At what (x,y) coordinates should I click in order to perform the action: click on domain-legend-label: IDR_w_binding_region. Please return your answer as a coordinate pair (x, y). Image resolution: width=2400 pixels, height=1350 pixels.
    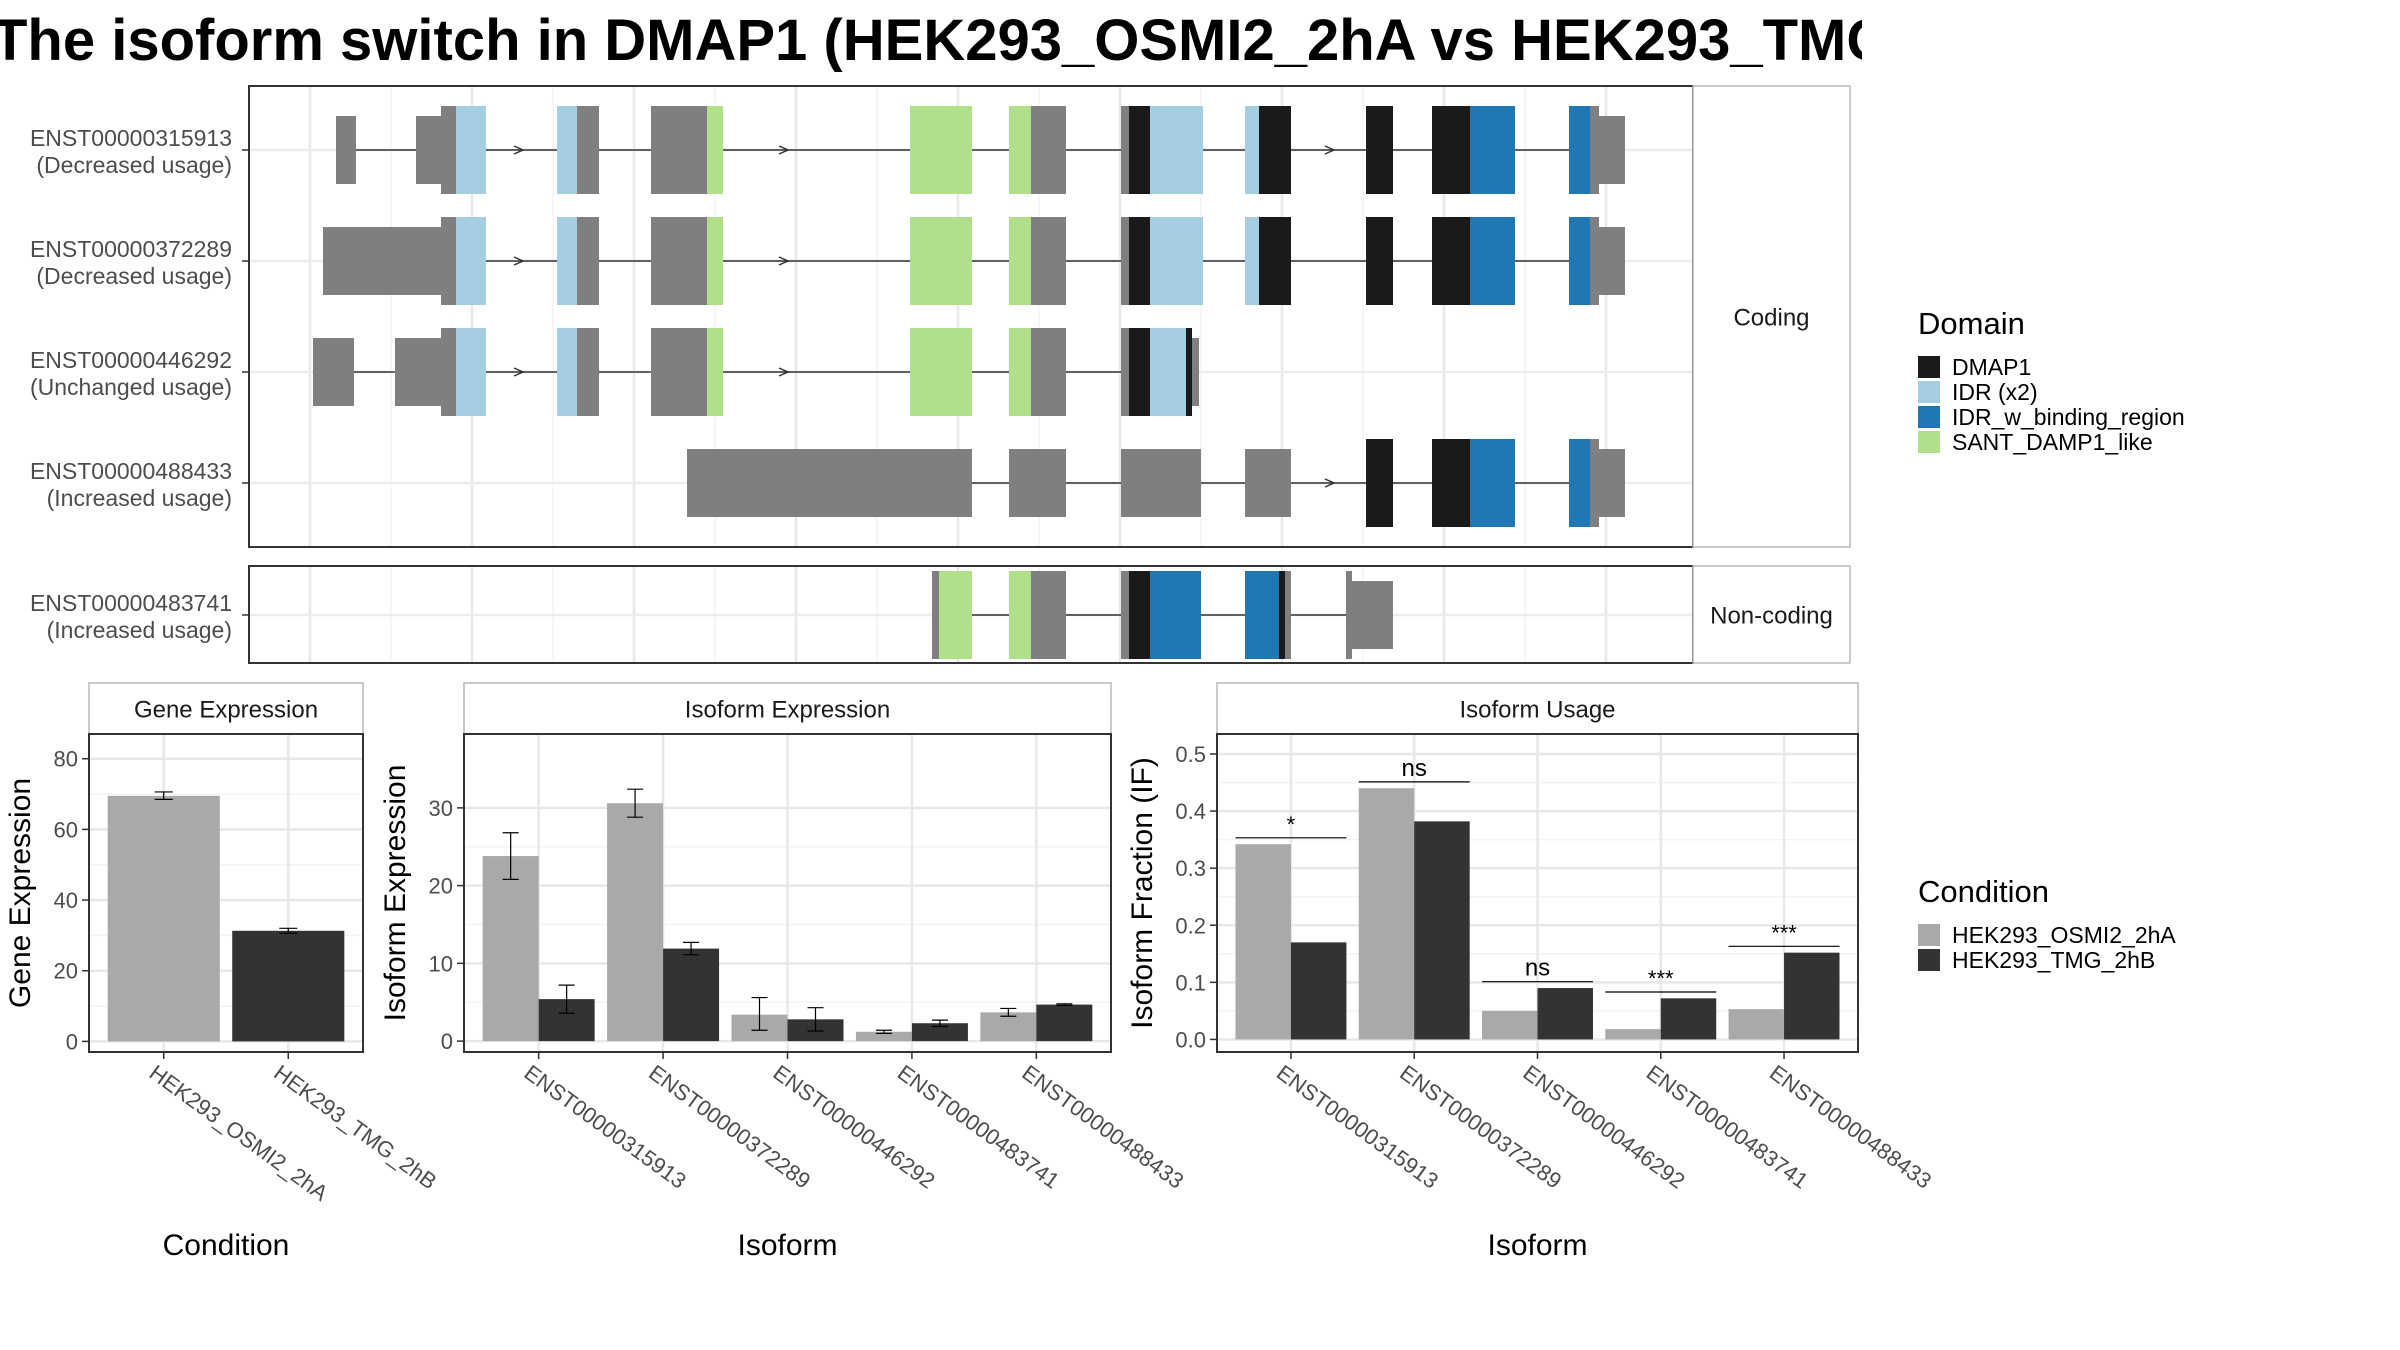
    Looking at the image, I should click on (2068, 417).